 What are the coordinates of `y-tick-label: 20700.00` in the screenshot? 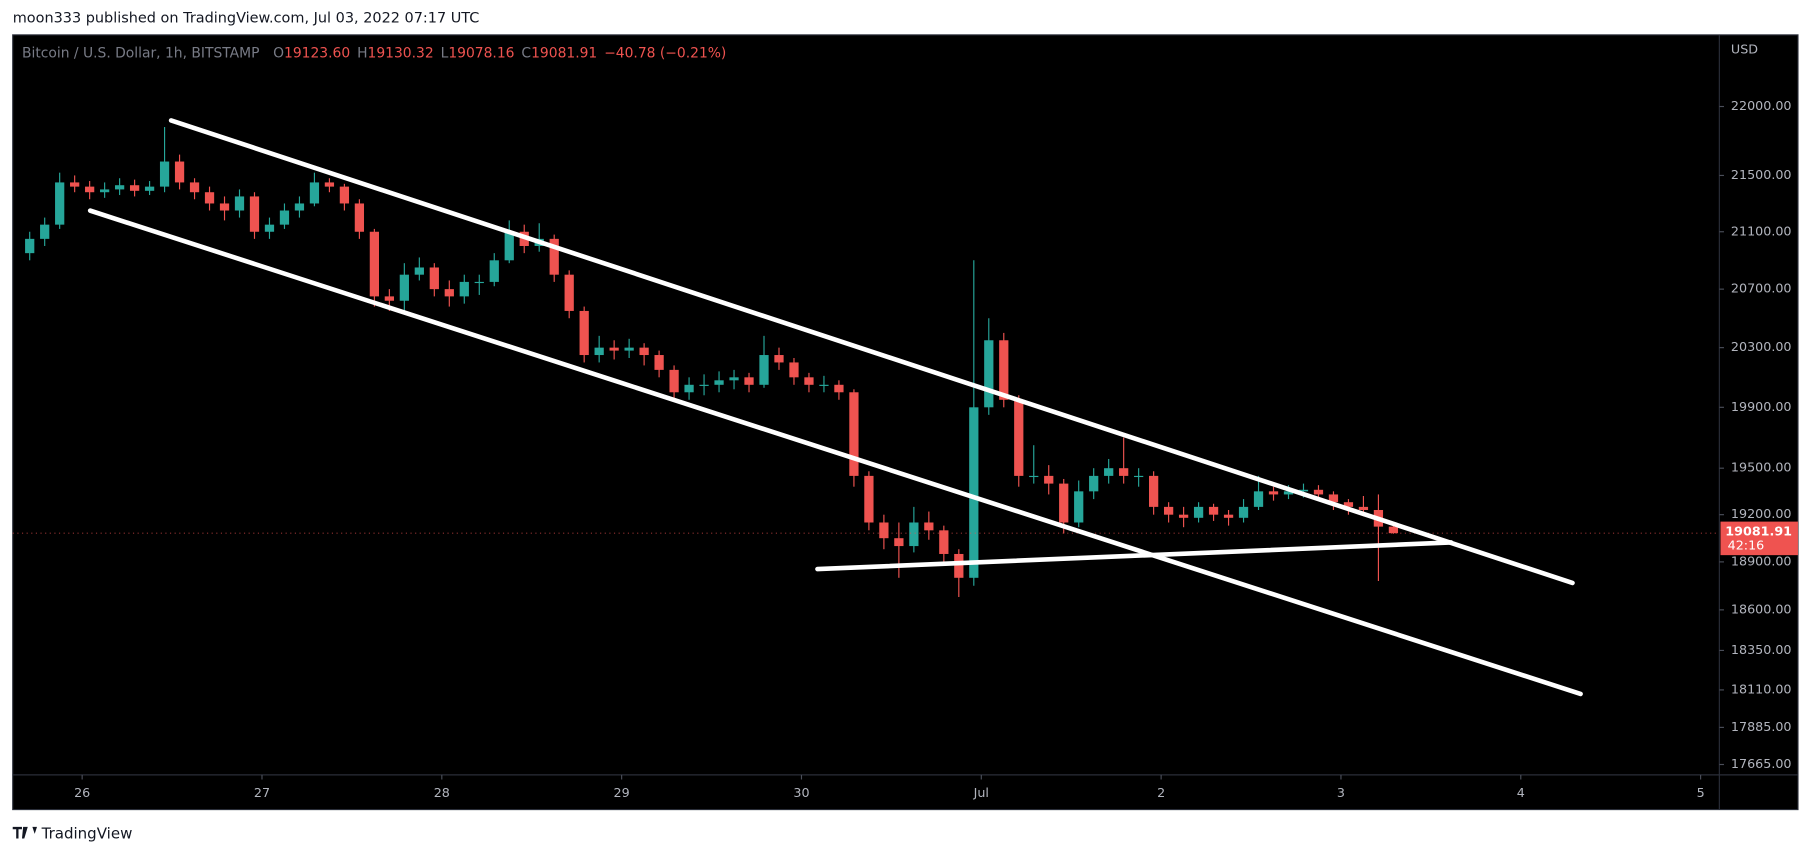 It's located at (1761, 288).